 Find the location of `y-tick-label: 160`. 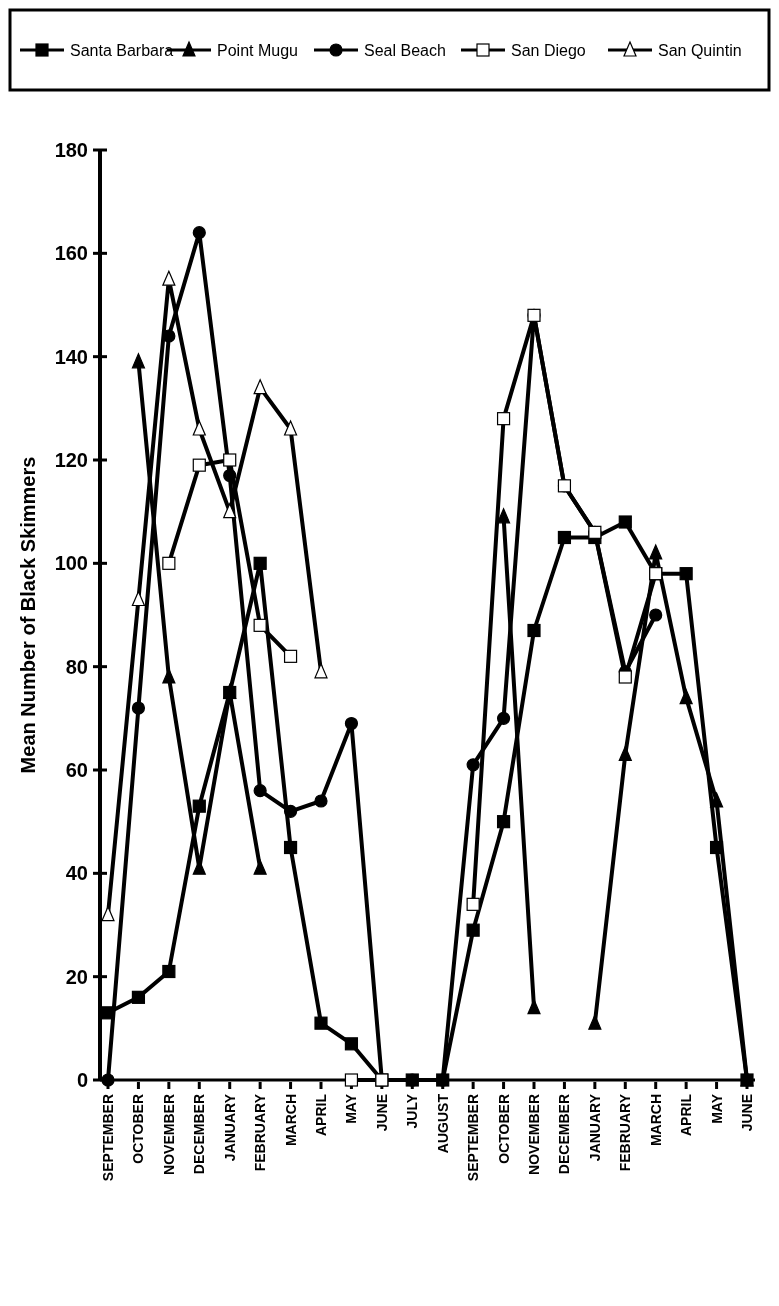

y-tick-label: 160 is located at coordinates (71, 253).